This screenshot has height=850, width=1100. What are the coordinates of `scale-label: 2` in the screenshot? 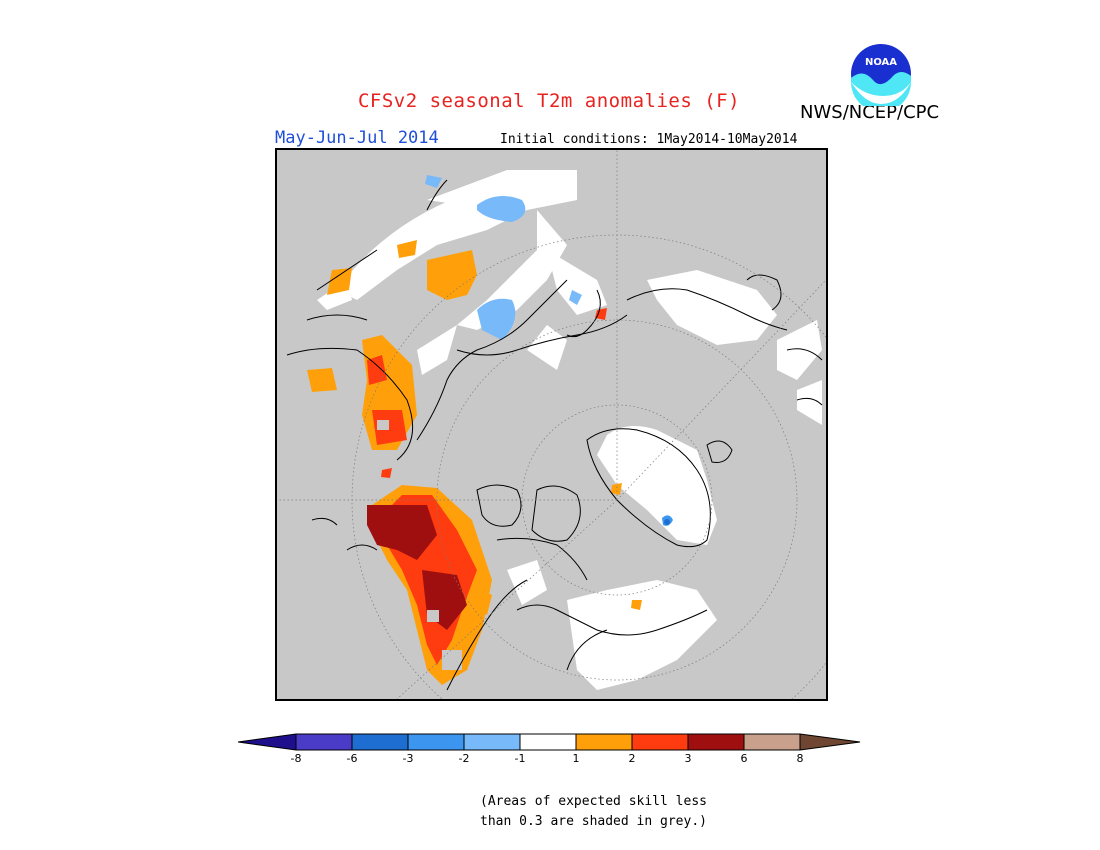 It's located at (632, 758).